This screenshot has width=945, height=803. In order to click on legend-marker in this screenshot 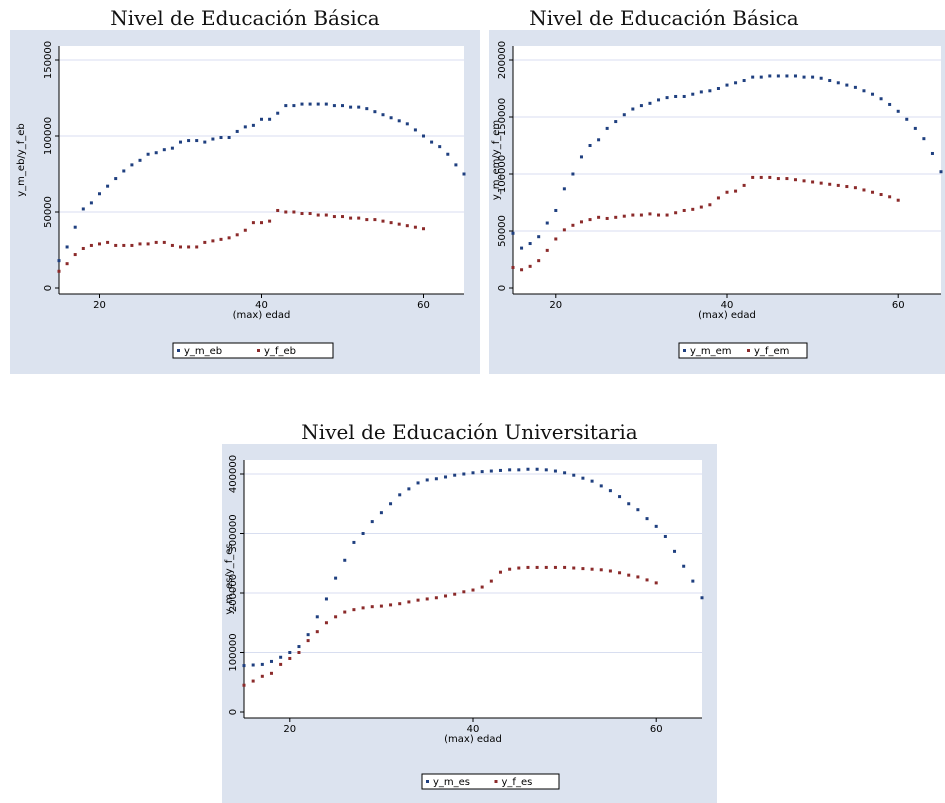, I will do `click(427, 781)`.